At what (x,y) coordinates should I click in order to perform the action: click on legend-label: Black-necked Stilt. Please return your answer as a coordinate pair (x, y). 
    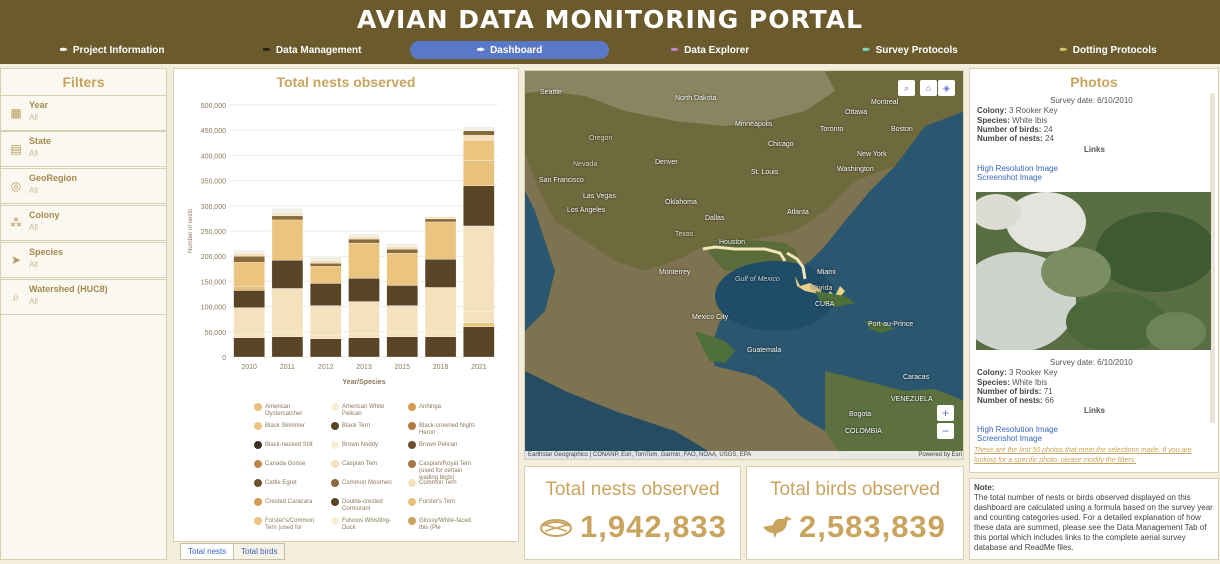
    Looking at the image, I should click on (289, 445).